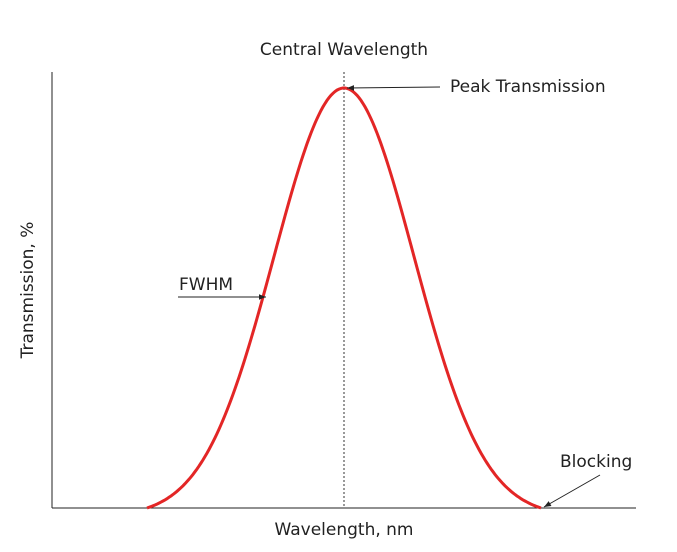 The height and width of the screenshot is (552, 677). Describe the element at coordinates (596, 462) in the screenshot. I see `blocking-label: Blocking` at that location.